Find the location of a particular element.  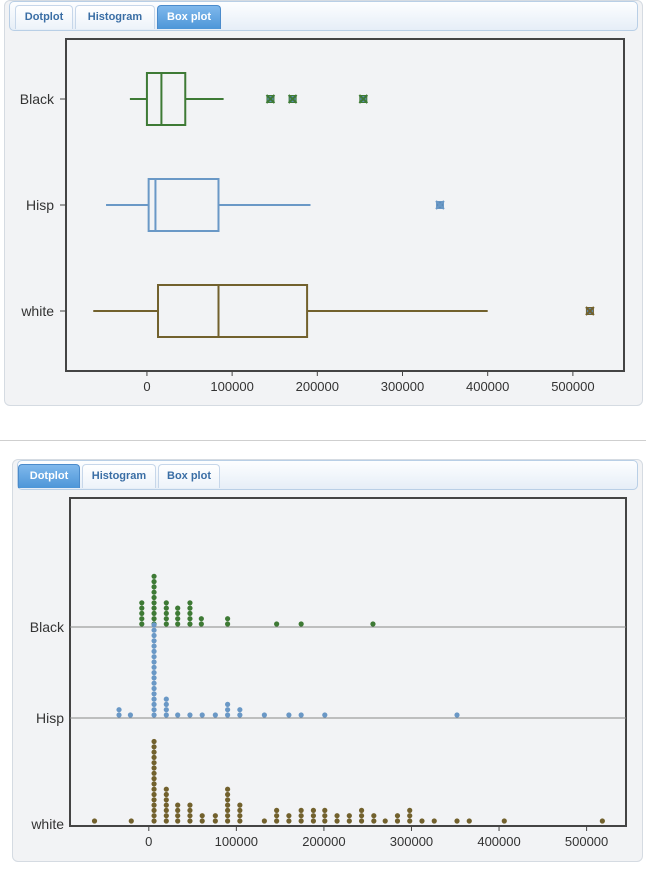

dot-x-tick-label: 400000 is located at coordinates (498, 841).